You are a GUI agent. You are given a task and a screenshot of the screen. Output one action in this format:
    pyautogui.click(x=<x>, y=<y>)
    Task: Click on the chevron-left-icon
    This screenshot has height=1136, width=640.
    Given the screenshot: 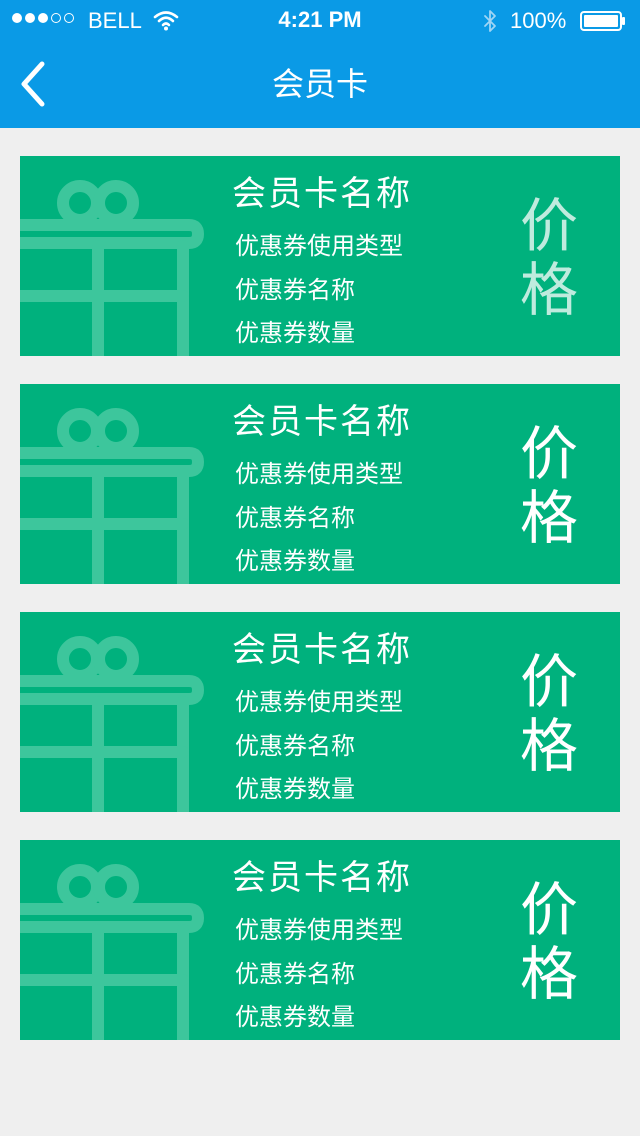 What is the action you would take?
    pyautogui.click(x=34, y=84)
    